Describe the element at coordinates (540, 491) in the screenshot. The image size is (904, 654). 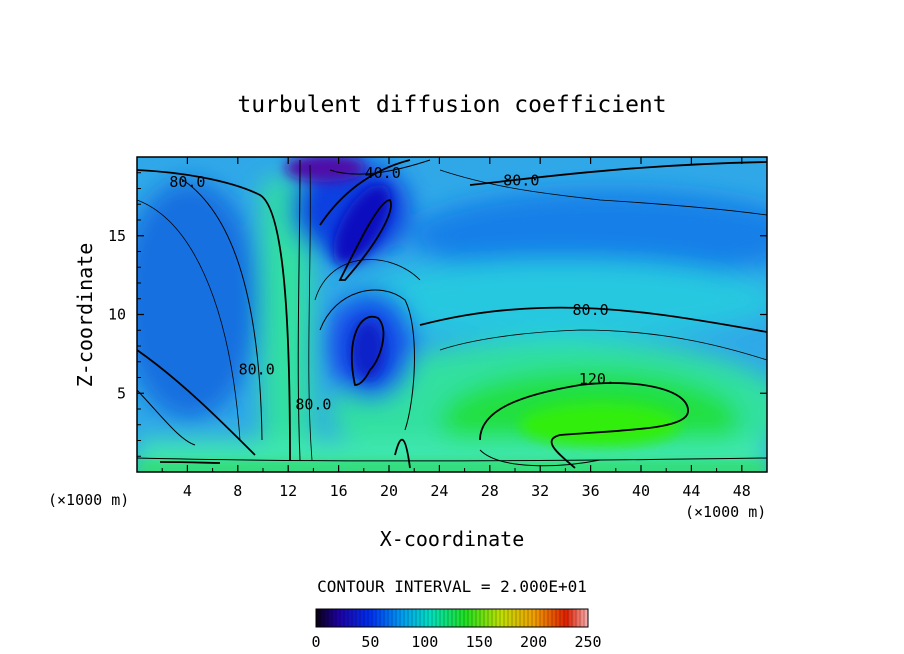
I see `x-tick-label: 32` at that location.